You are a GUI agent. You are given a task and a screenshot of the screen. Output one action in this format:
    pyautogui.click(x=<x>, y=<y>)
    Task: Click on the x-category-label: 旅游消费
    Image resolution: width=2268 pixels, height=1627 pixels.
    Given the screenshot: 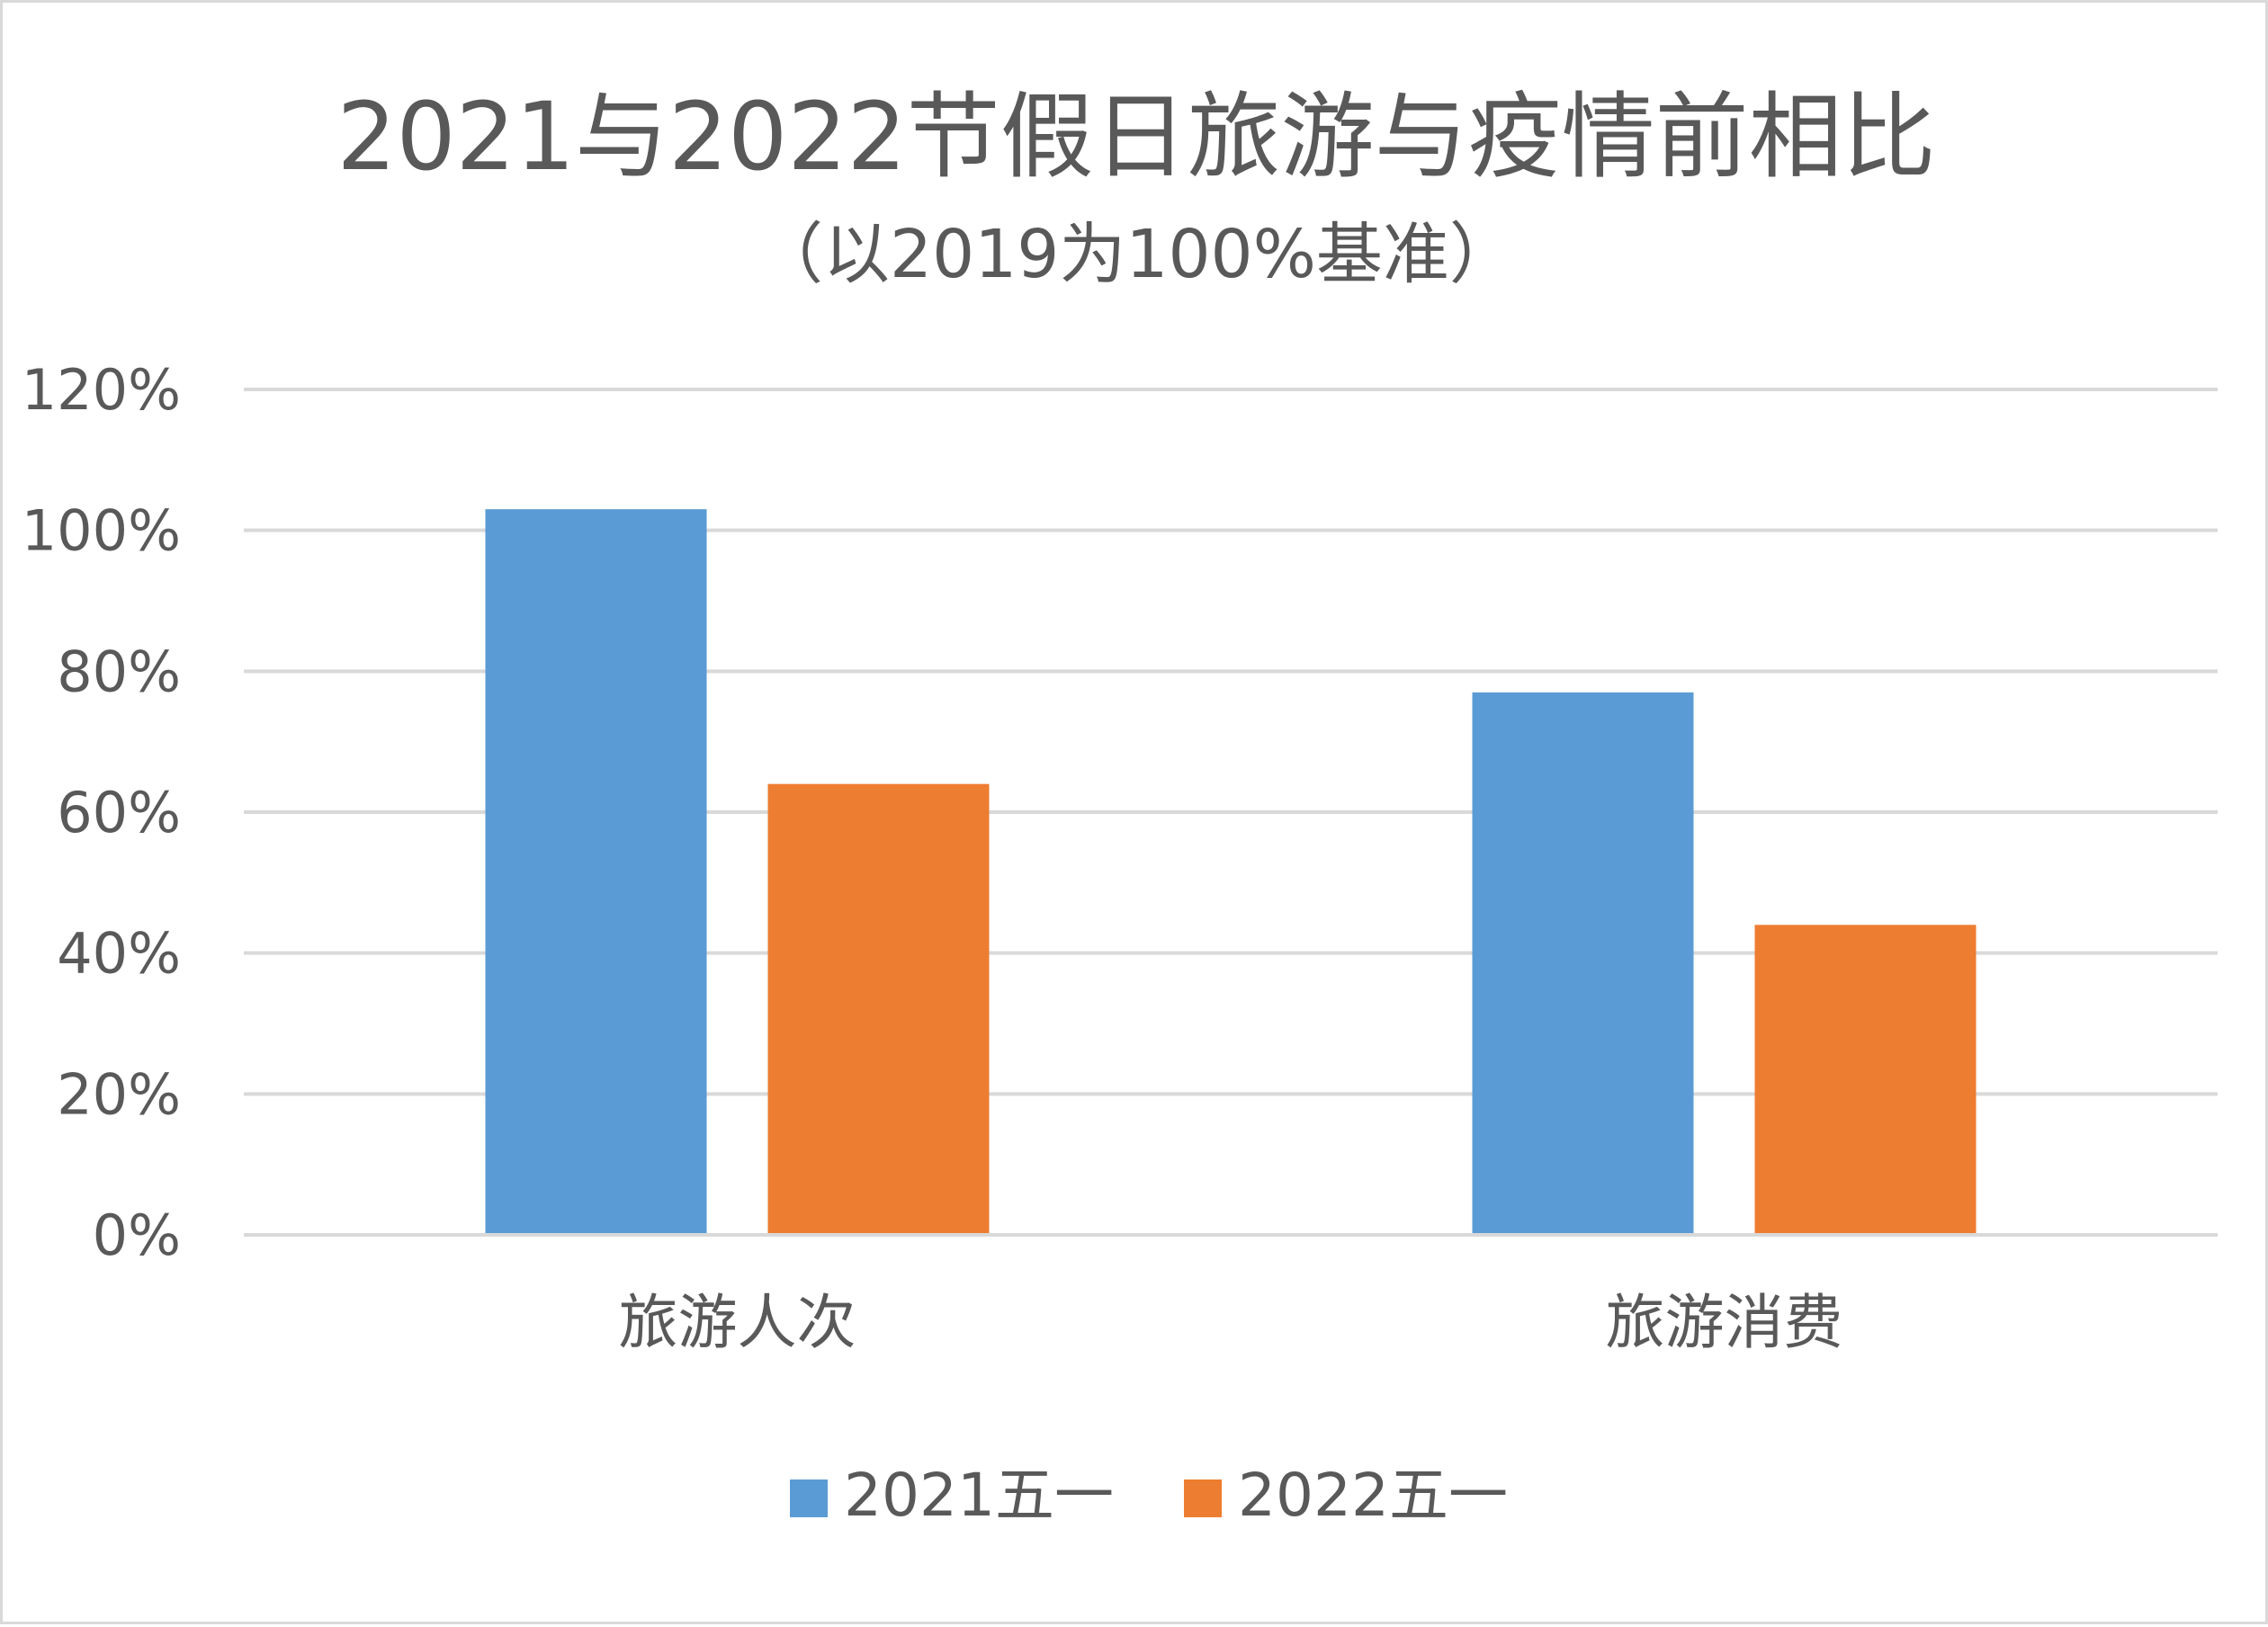 What is the action you would take?
    pyautogui.click(x=1724, y=1323)
    